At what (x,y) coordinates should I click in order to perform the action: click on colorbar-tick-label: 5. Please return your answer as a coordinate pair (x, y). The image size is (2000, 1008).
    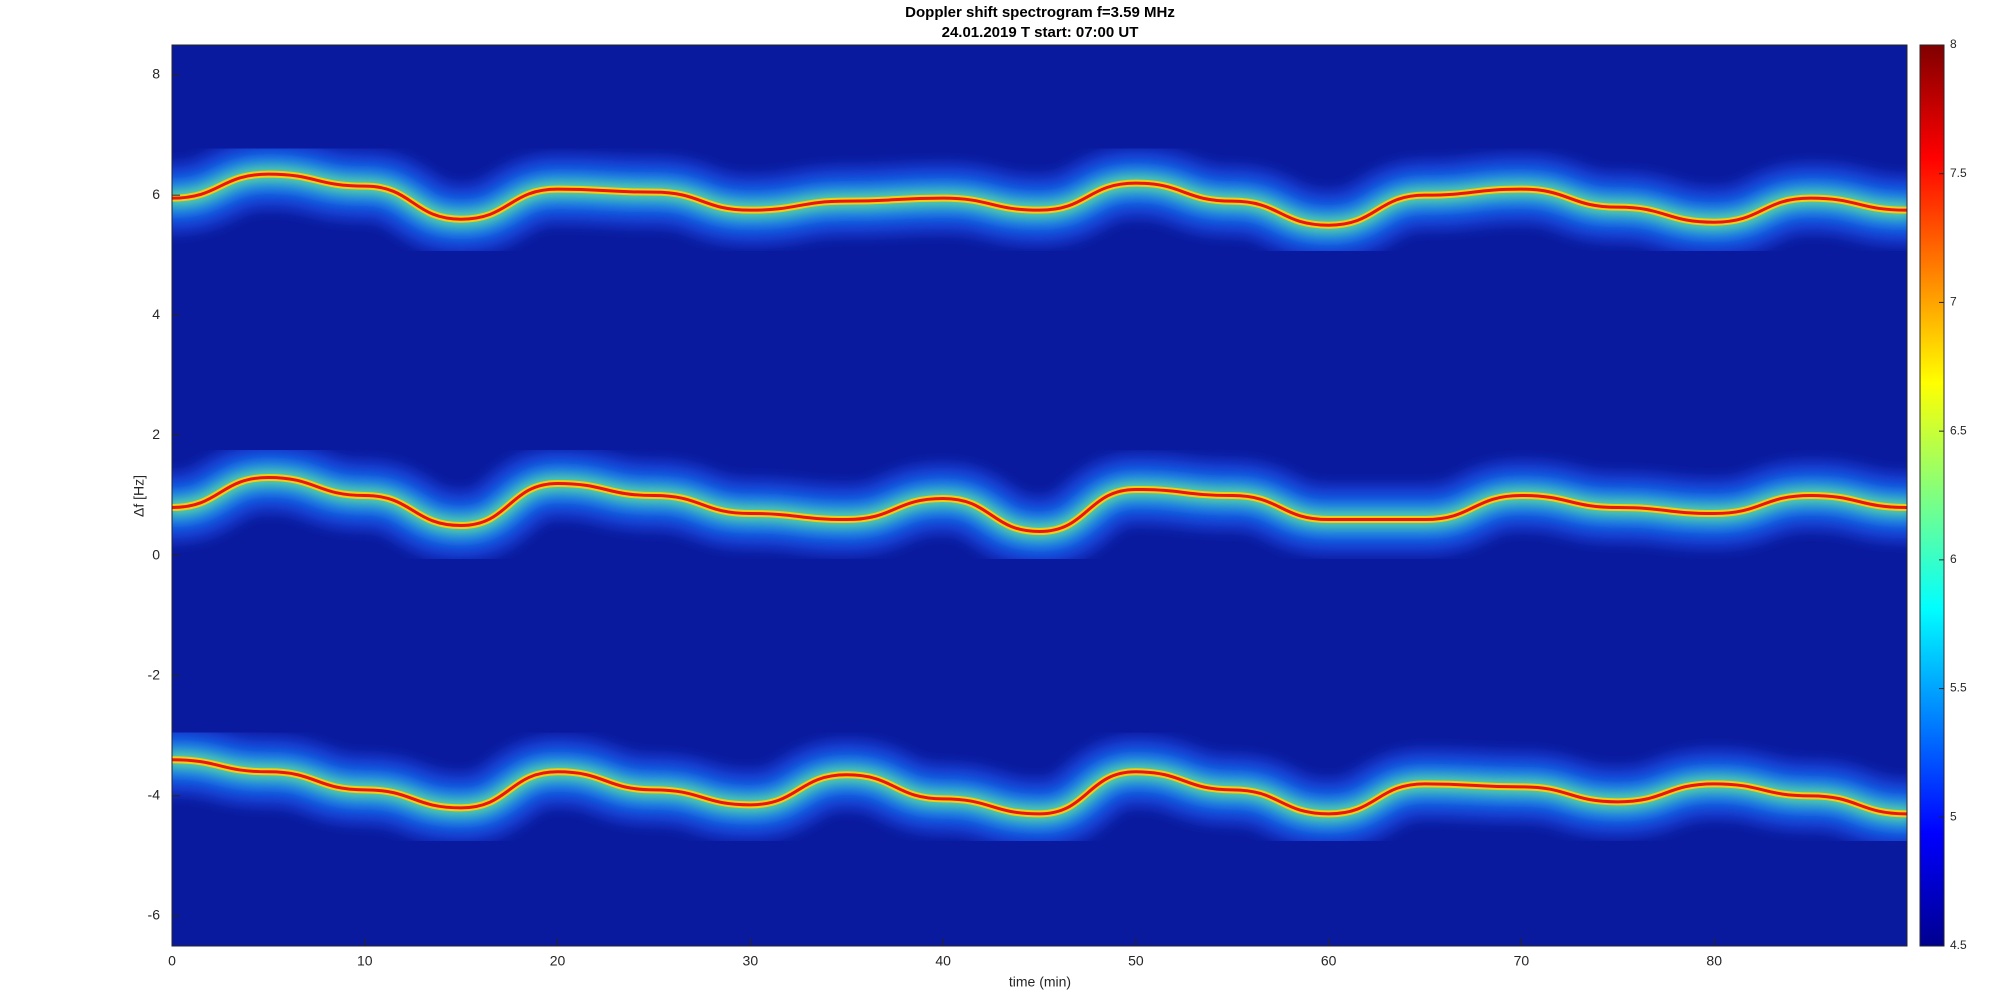
    Looking at the image, I should click on (1953, 816).